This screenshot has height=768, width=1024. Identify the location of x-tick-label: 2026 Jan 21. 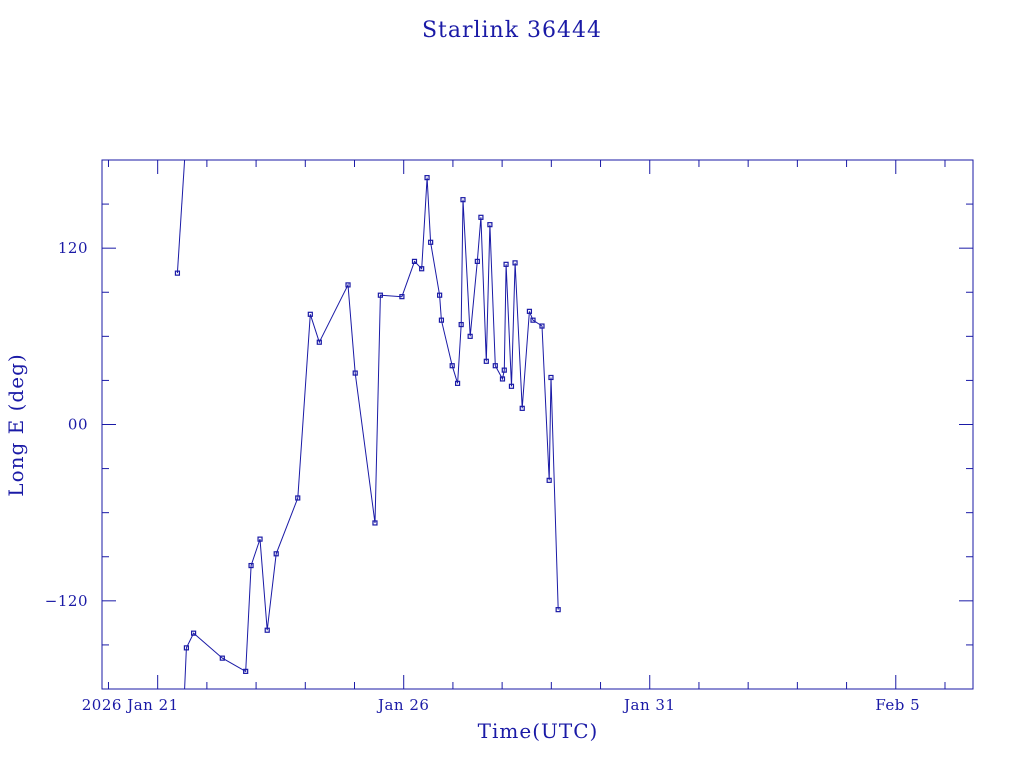
(130, 705).